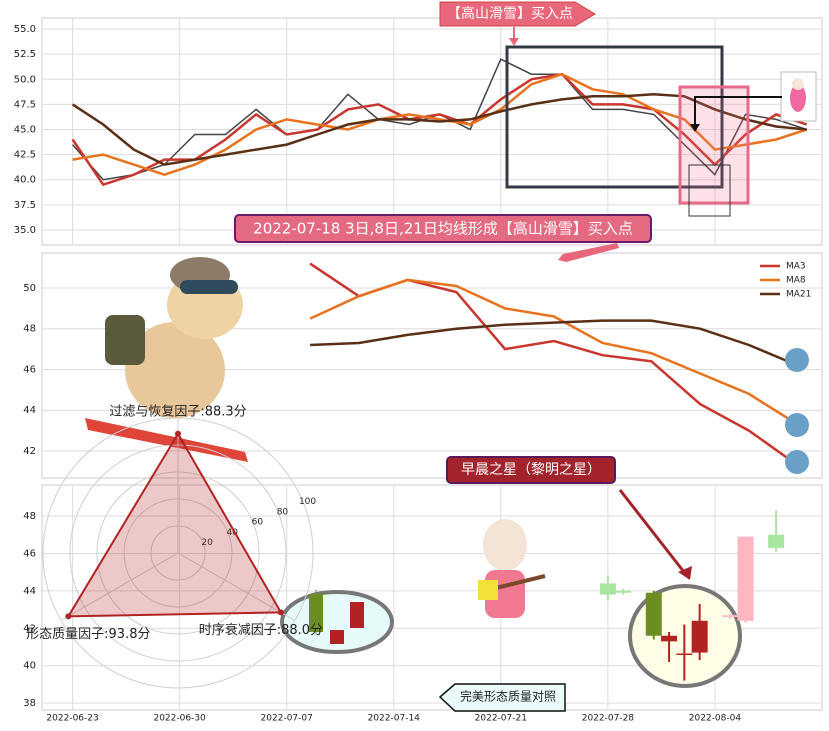  I want to click on y-tick-label: 42.5, so click(25, 155).